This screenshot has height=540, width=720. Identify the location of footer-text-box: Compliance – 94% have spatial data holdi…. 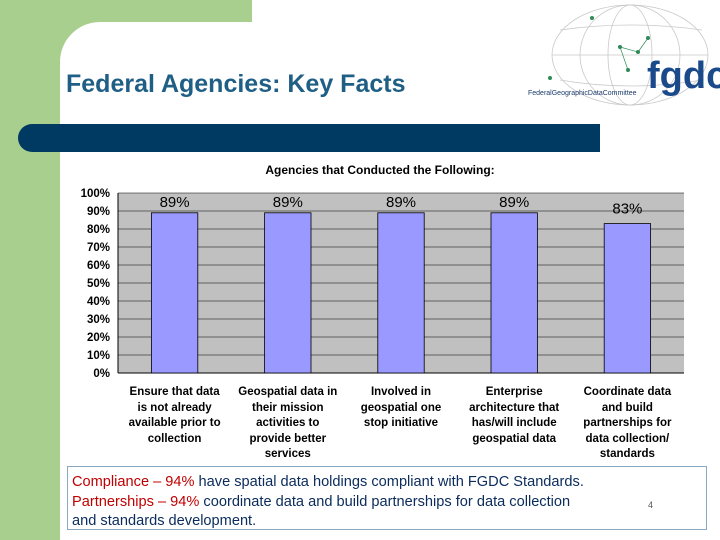
(387, 498).